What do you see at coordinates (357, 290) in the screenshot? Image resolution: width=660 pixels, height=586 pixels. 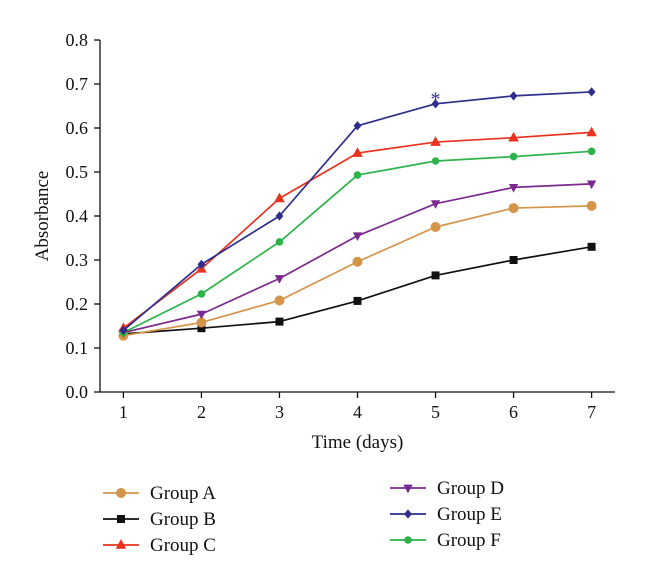 I see `series-group-b` at bounding box center [357, 290].